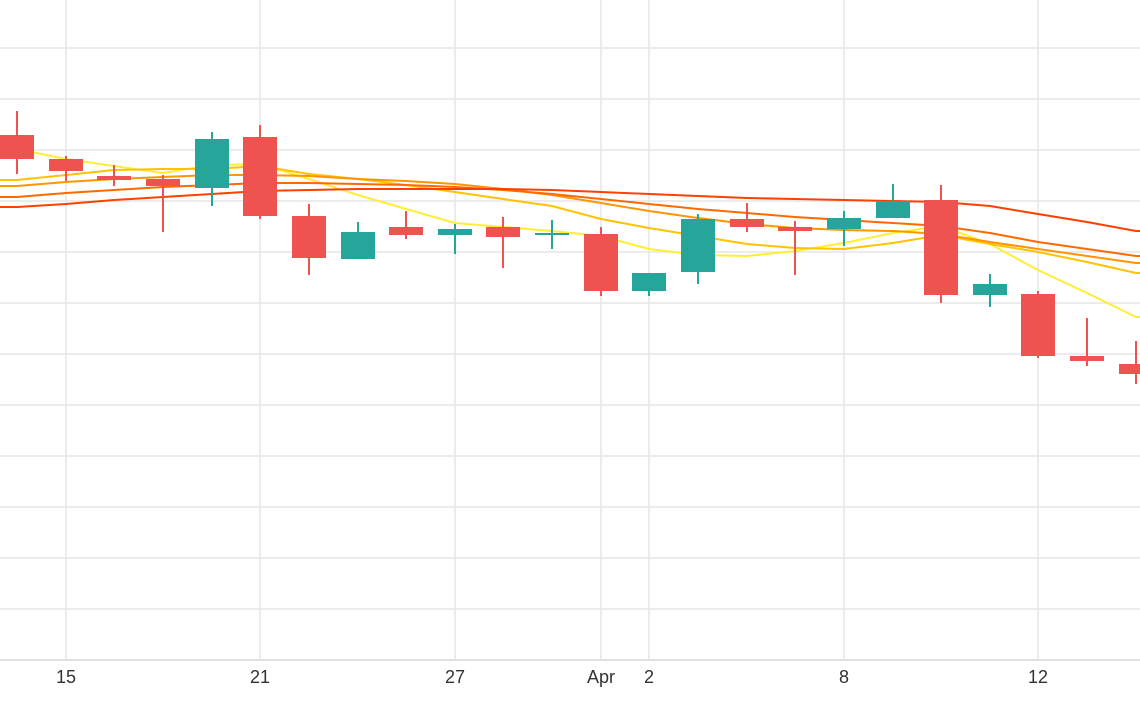 Image resolution: width=1140 pixels, height=710 pixels. I want to click on x-tick-label: 27, so click(455, 677).